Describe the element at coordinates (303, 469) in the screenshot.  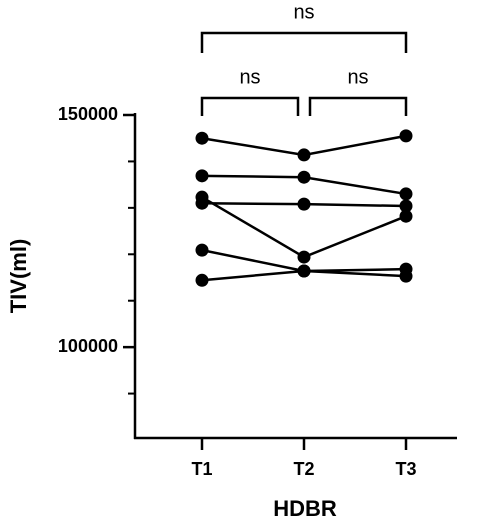
I see `x-tick-label: T2` at that location.